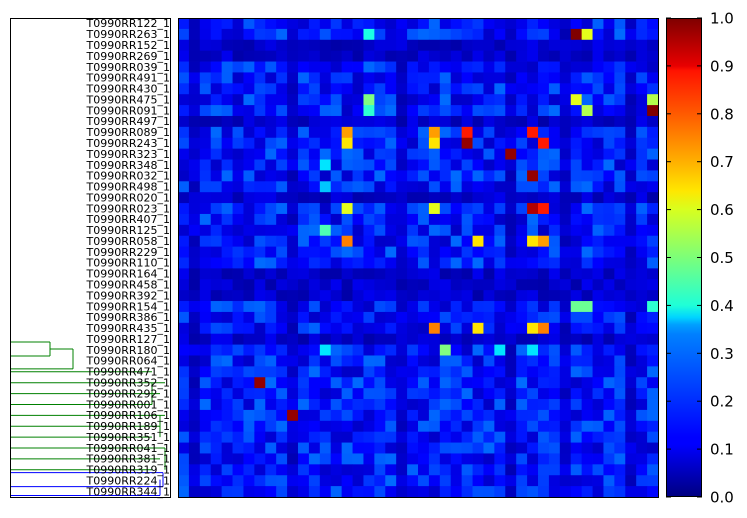 The image size is (747, 518). Describe the element at coordinates (722, 19) in the screenshot. I see `colorbar-tick-label: 1.0` at that location.